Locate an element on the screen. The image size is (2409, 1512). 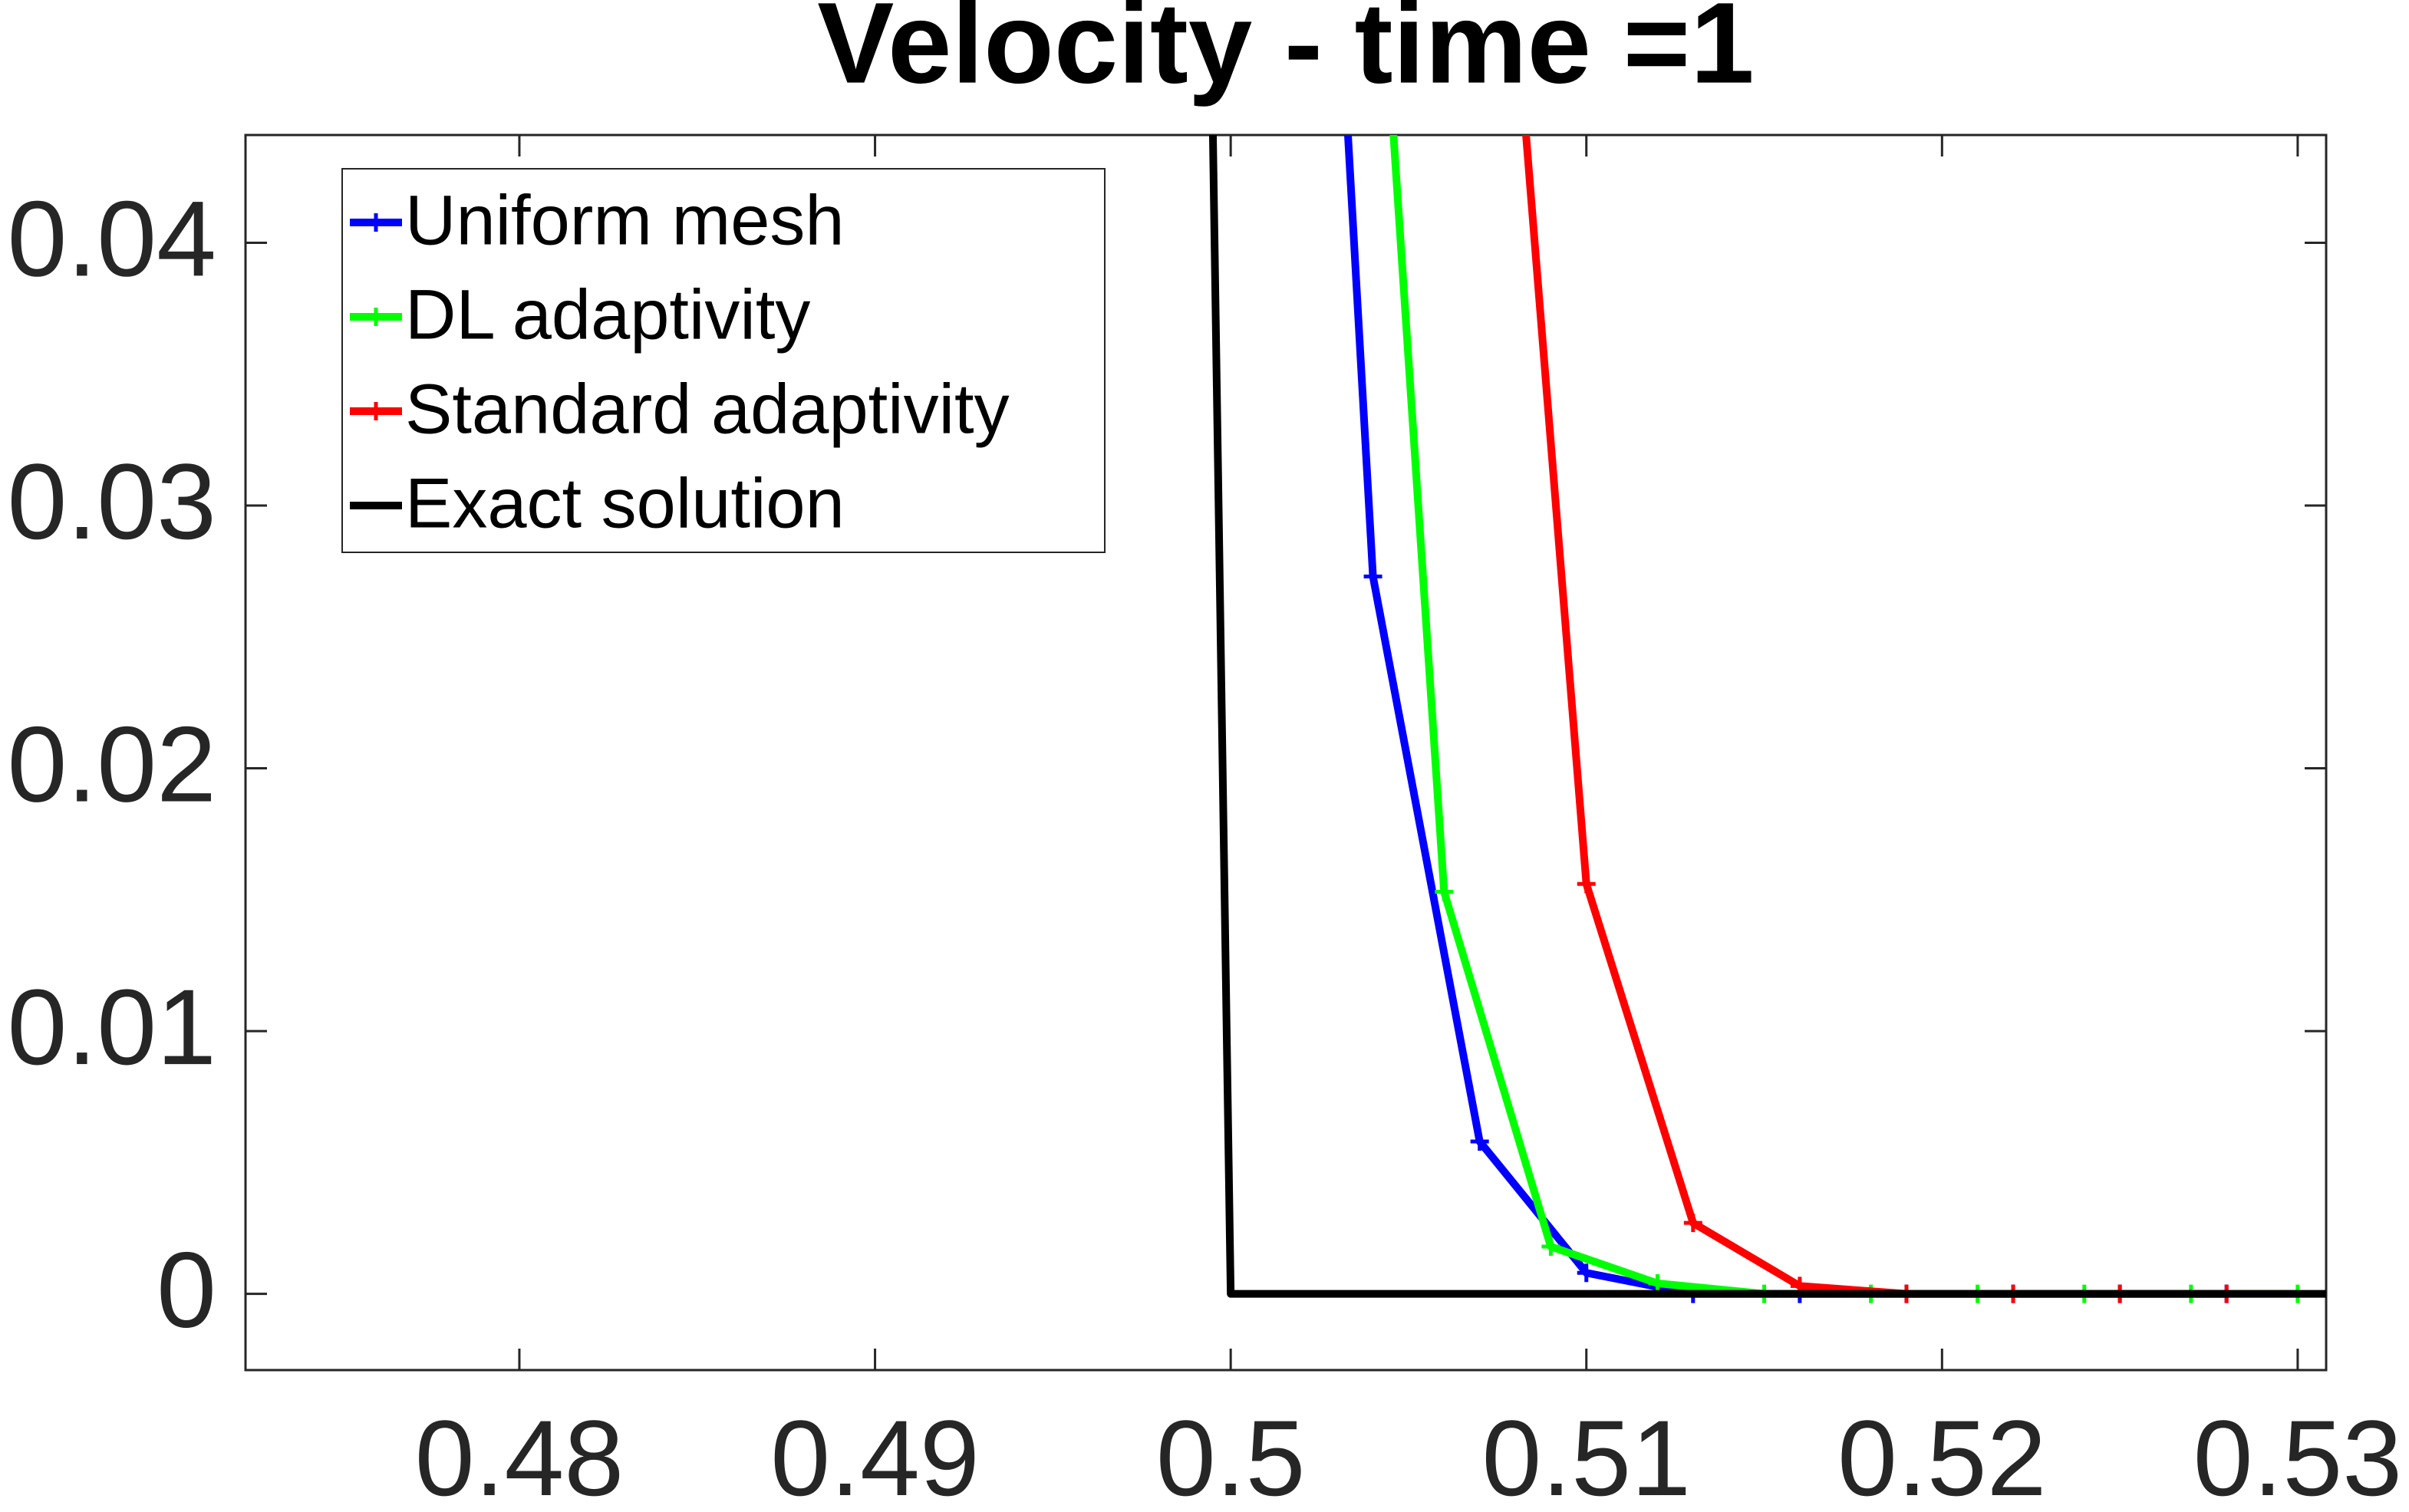
chart-title: Velocity - time =1 is located at coordinates (1285, 53).